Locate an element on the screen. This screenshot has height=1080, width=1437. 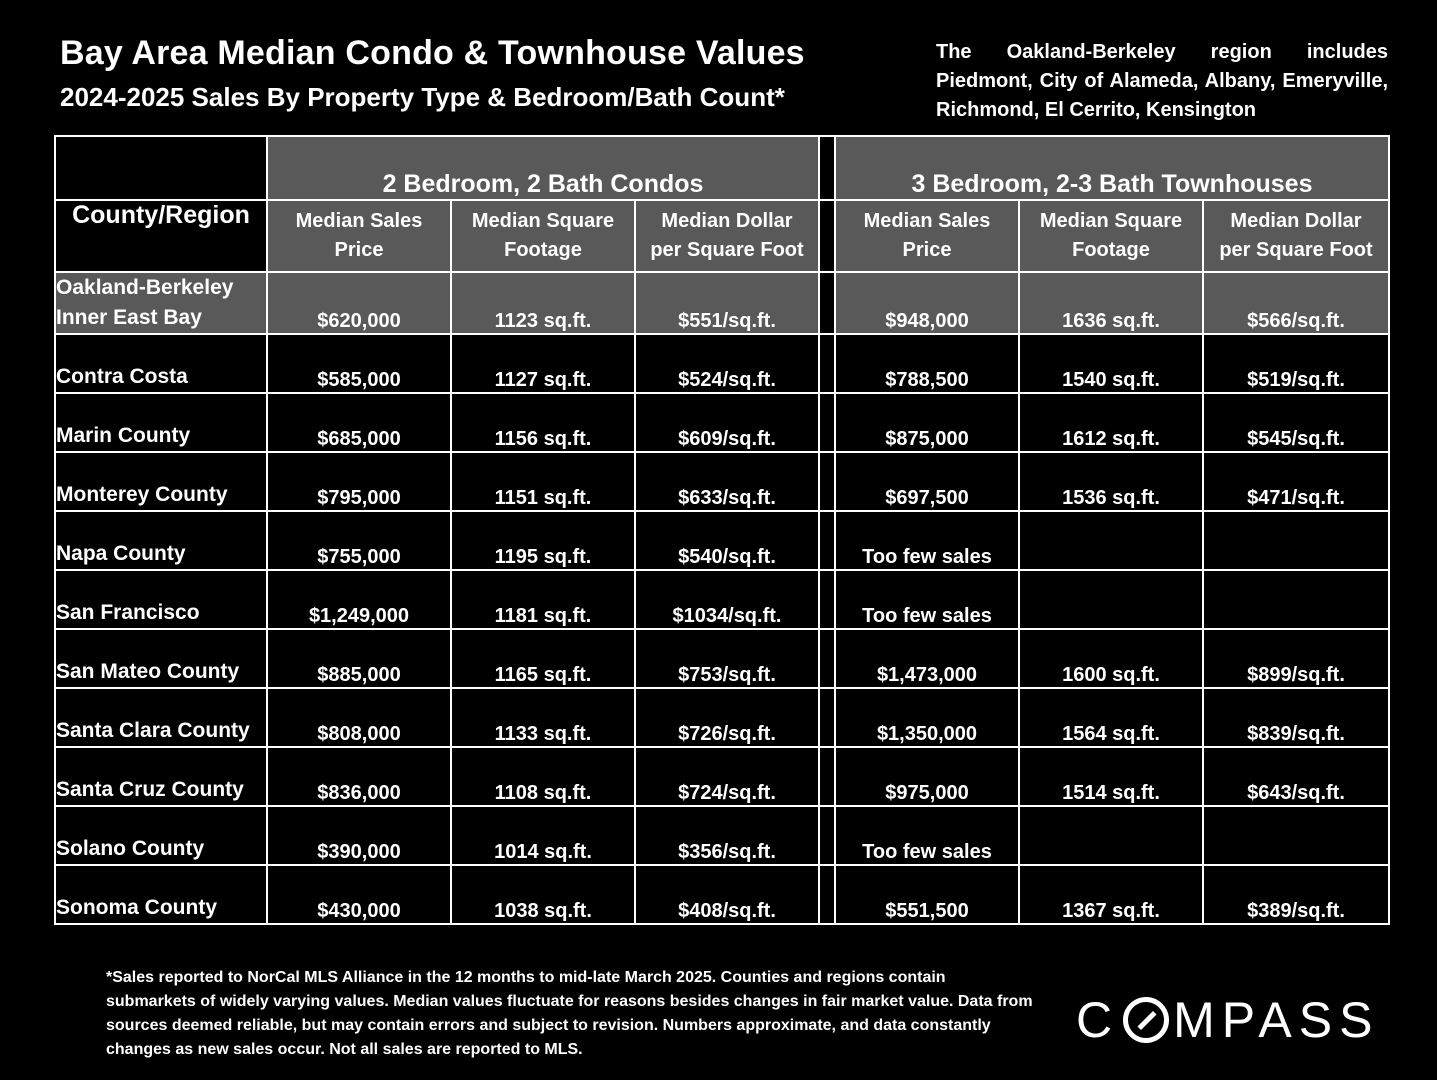
condo-ppsf-cell: $551/sq.ft. is located at coordinates (727, 303).